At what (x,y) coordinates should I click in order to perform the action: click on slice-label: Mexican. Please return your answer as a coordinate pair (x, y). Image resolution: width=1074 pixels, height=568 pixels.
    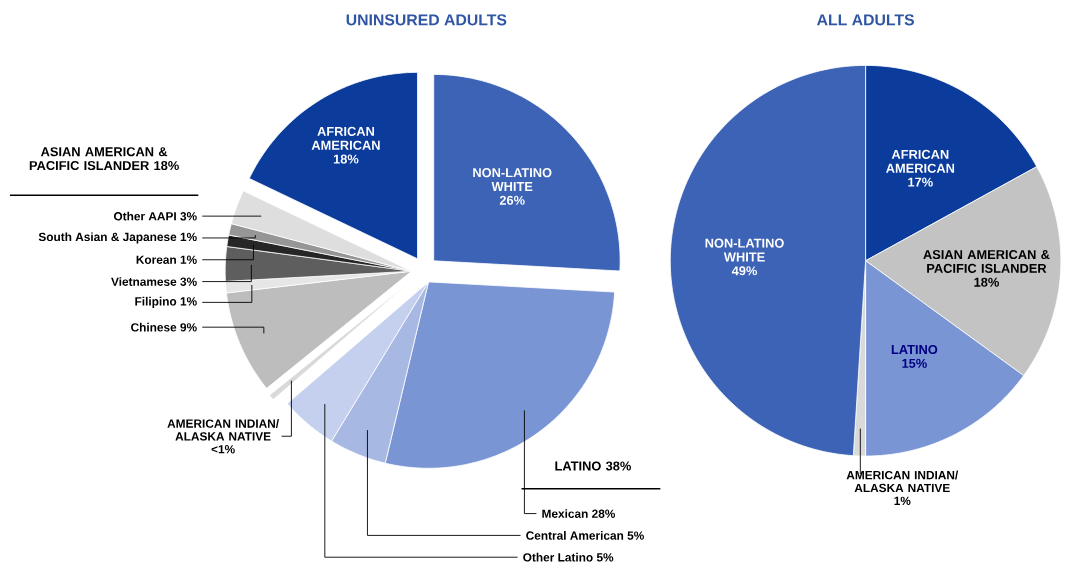
    Looking at the image, I should click on (565, 513).